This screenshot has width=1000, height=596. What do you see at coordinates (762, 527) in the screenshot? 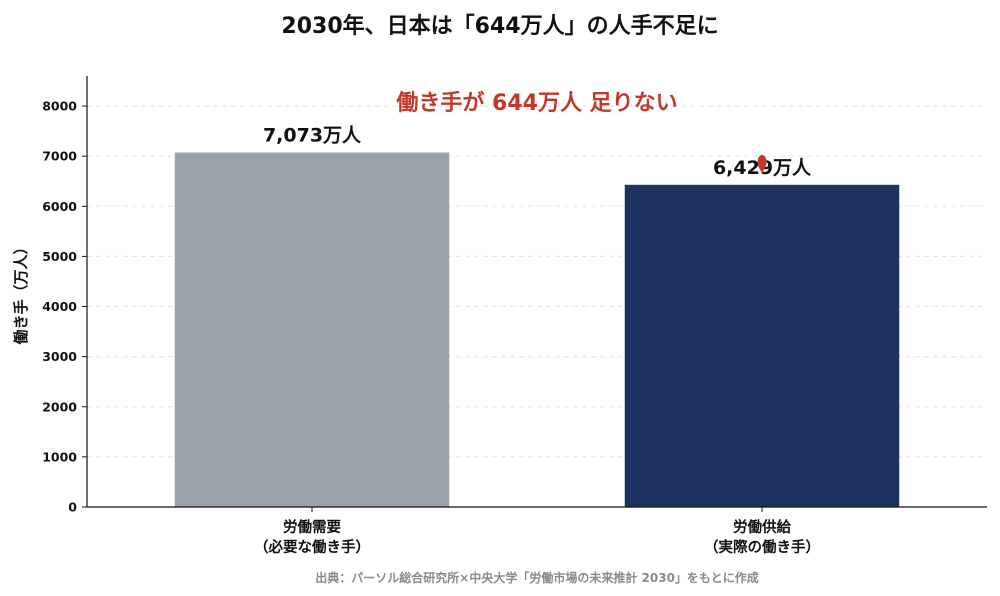
I see `category-label: 労働供給` at bounding box center [762, 527].